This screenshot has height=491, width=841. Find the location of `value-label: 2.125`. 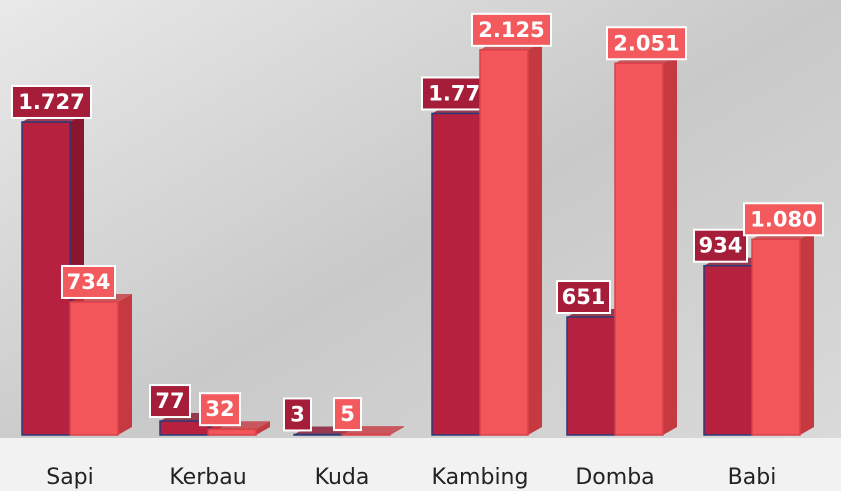

value-label: 2.125 is located at coordinates (511, 30).